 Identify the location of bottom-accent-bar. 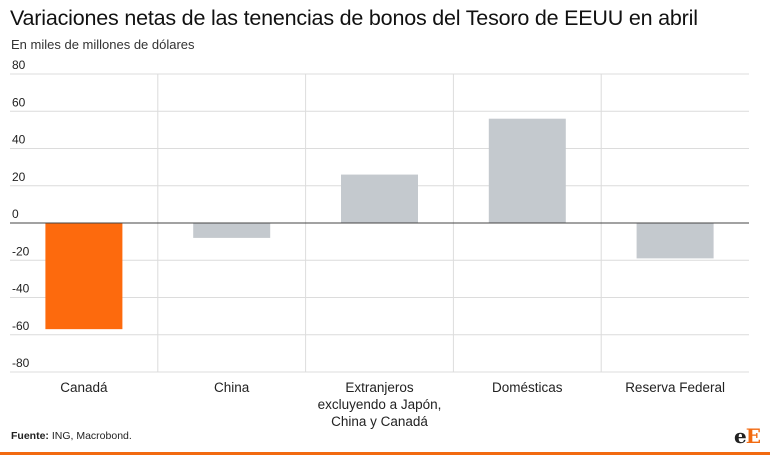
(385, 453).